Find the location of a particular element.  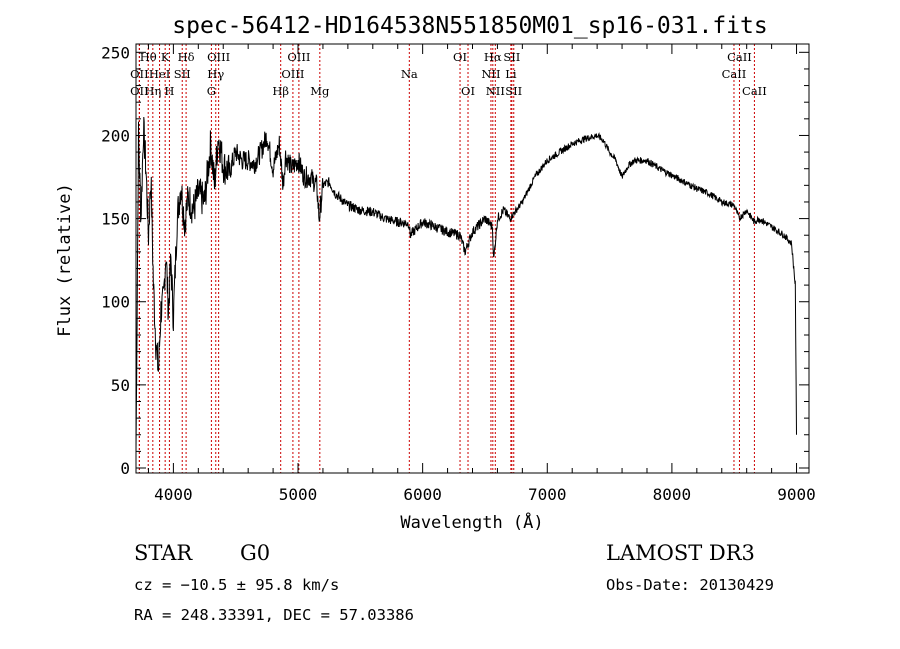

x-tick-label: 7000 is located at coordinates (547, 494).